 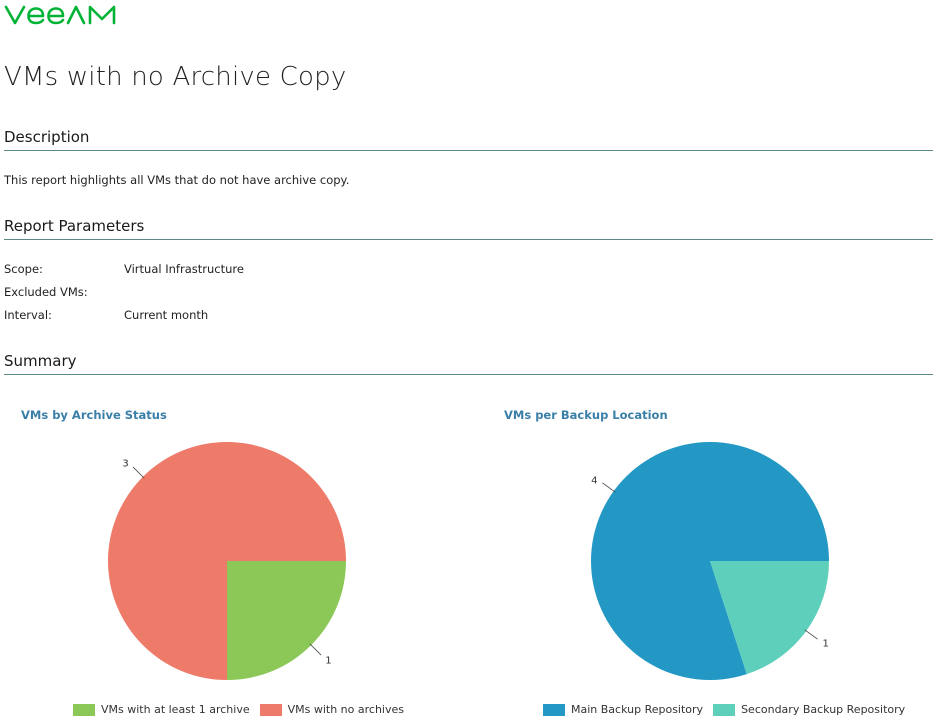 I want to click on legend-item-main-backup-repository: Main Backup Repository, so click(x=623, y=709).